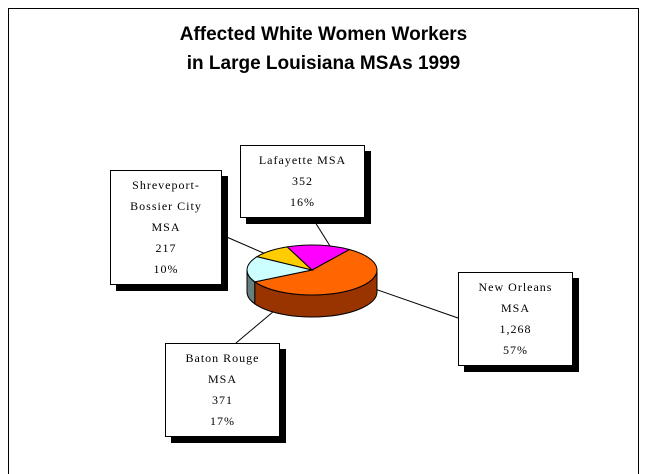  What do you see at coordinates (222, 421) in the screenshot?
I see `percent-label: 17%` at bounding box center [222, 421].